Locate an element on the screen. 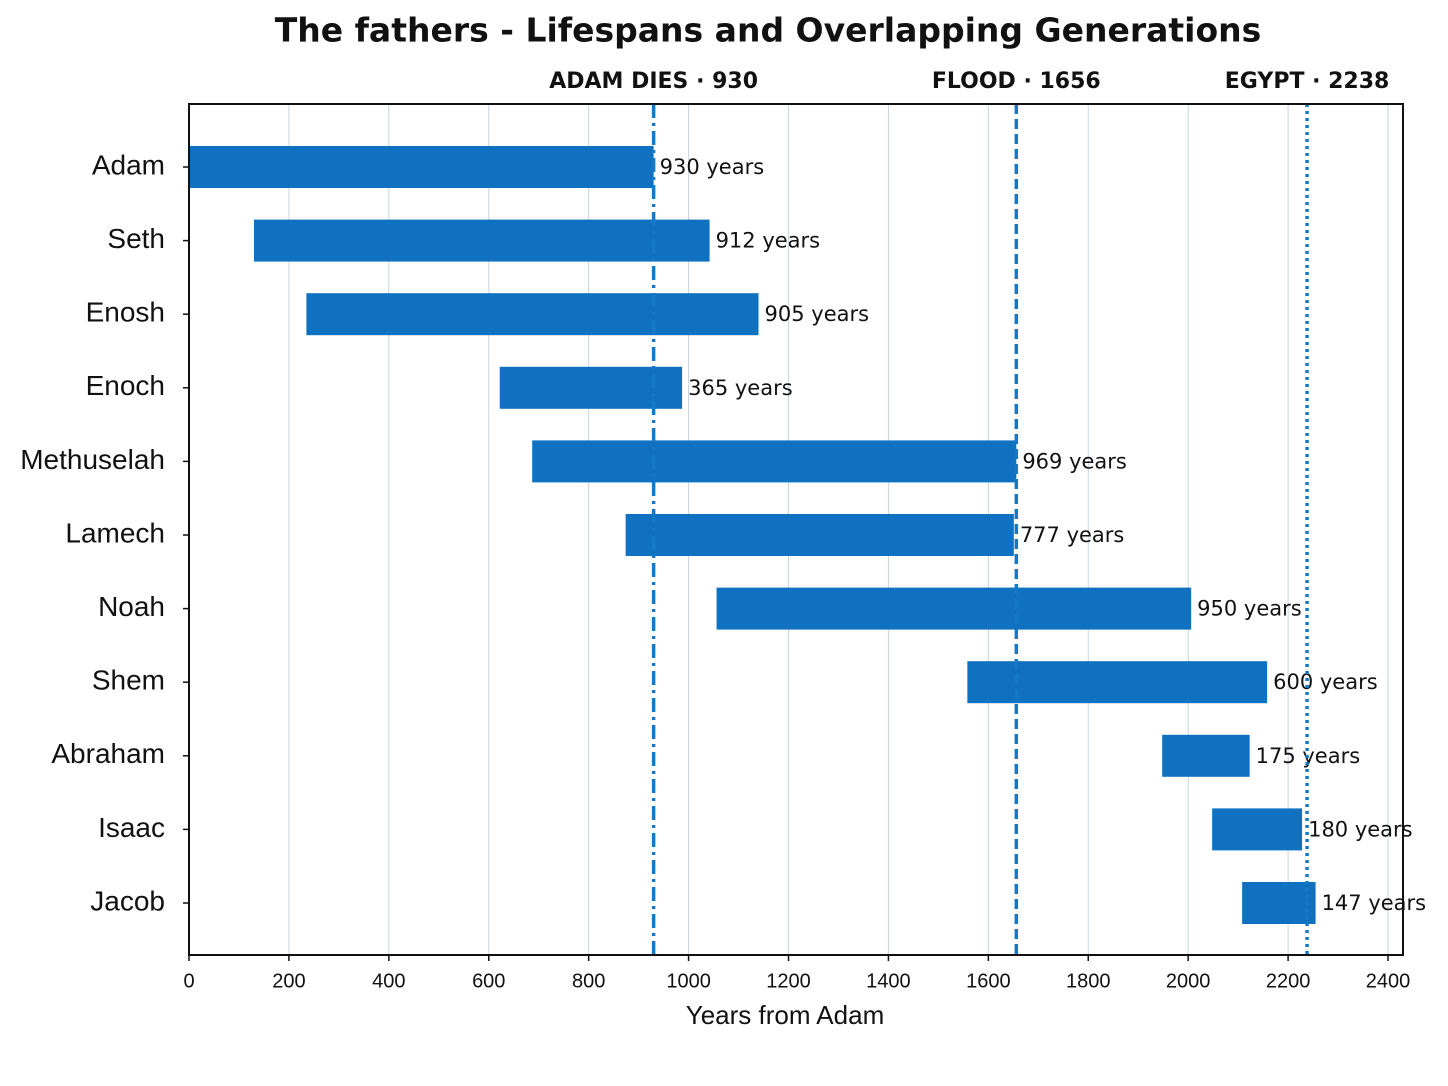 The width and height of the screenshot is (1448, 1086). x-tick-label: 2000 is located at coordinates (1188, 981).